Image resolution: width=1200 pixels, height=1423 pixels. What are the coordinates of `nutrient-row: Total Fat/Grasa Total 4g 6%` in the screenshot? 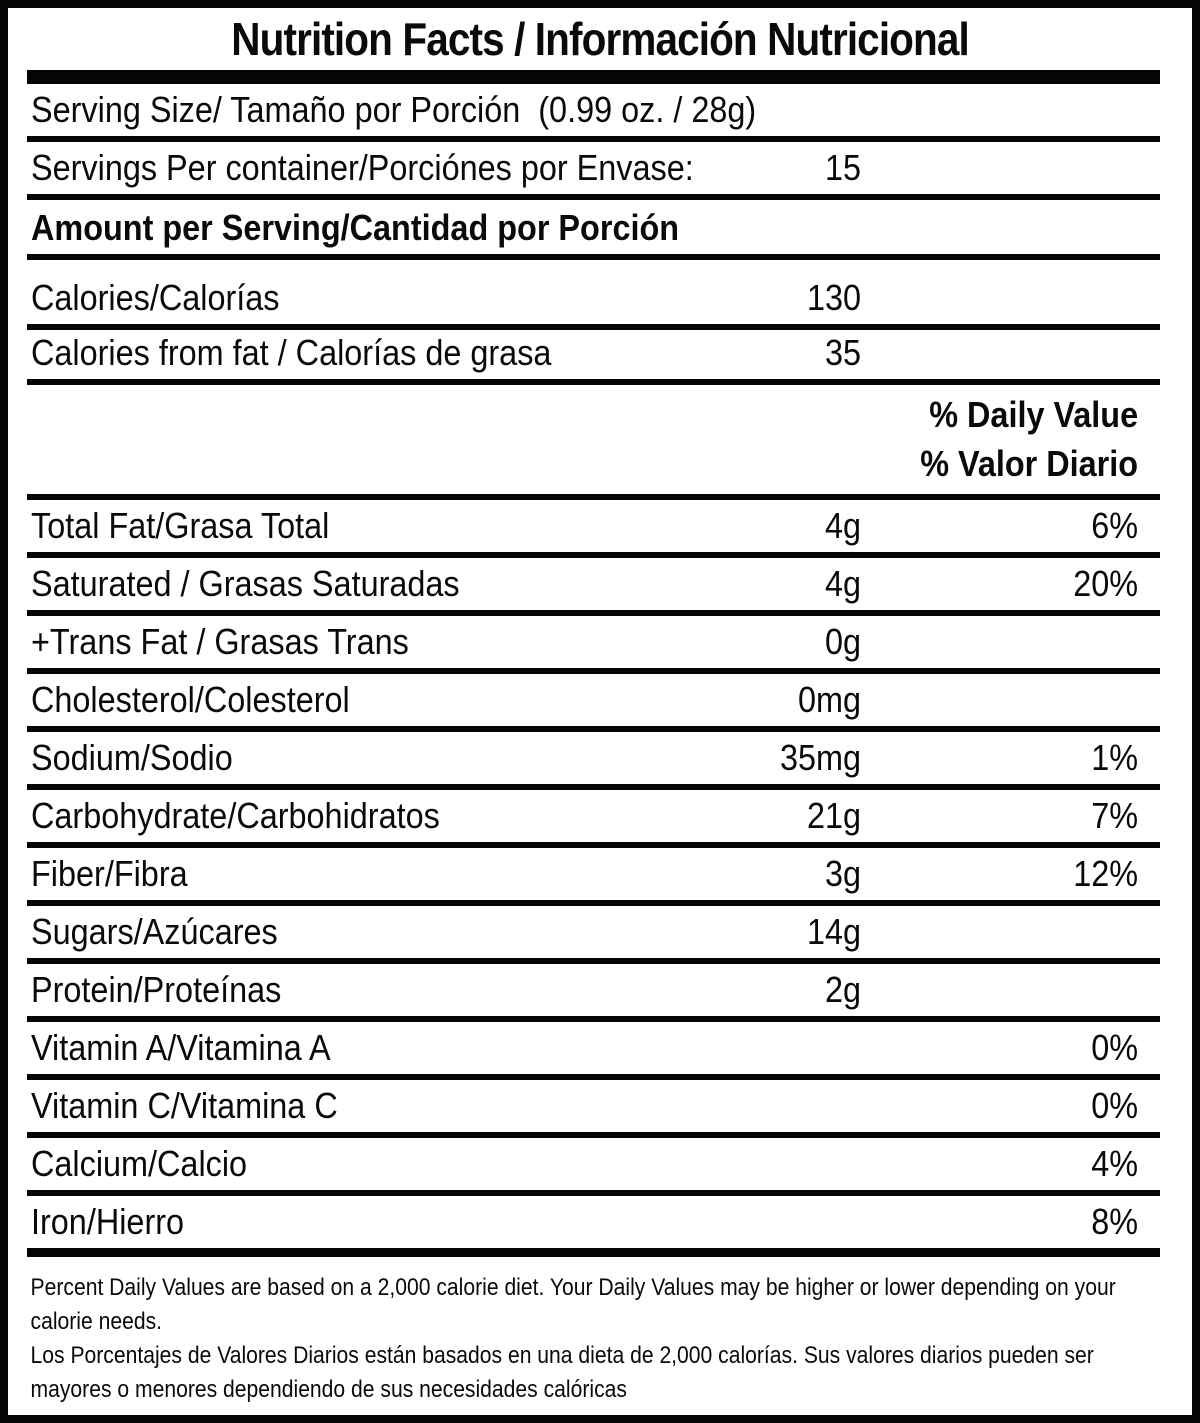 It's located at (593, 529).